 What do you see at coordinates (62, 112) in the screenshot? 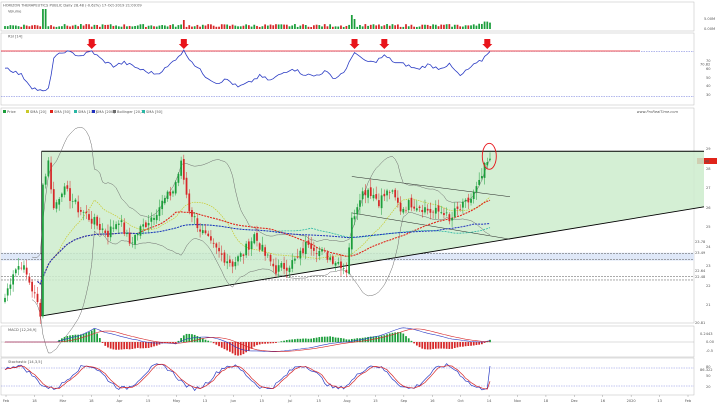
I see `svg-text: SMA [50]` at bounding box center [62, 112].